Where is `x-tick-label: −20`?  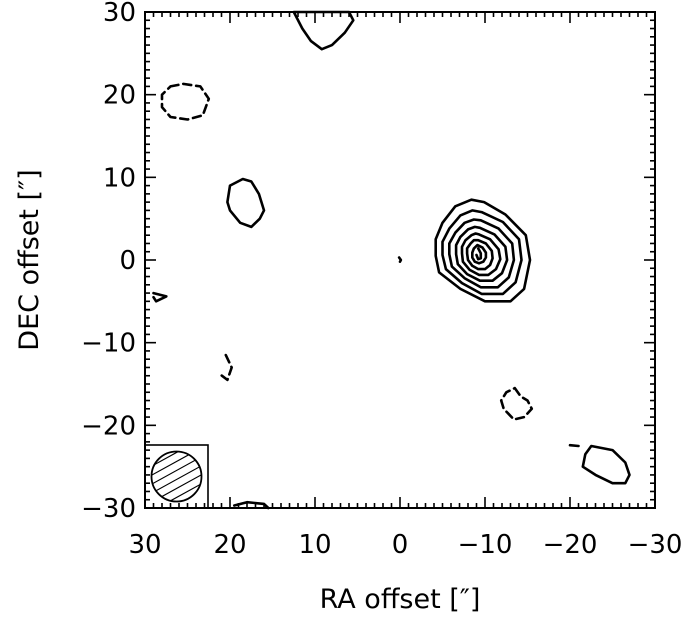 x-tick-label: −20 is located at coordinates (570, 545).